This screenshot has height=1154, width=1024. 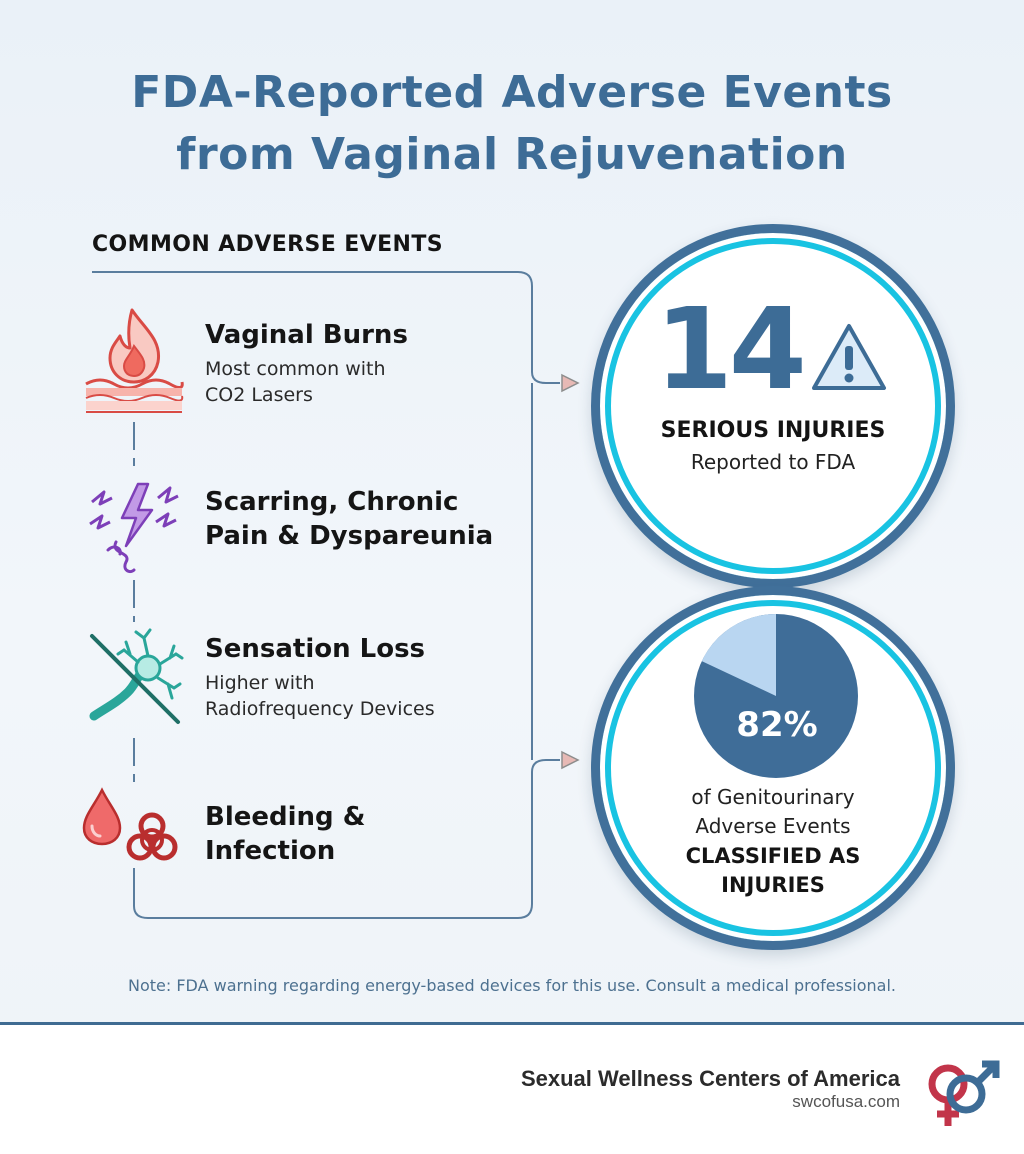 I want to click on event-name: Sensation Loss, so click(x=315, y=649).